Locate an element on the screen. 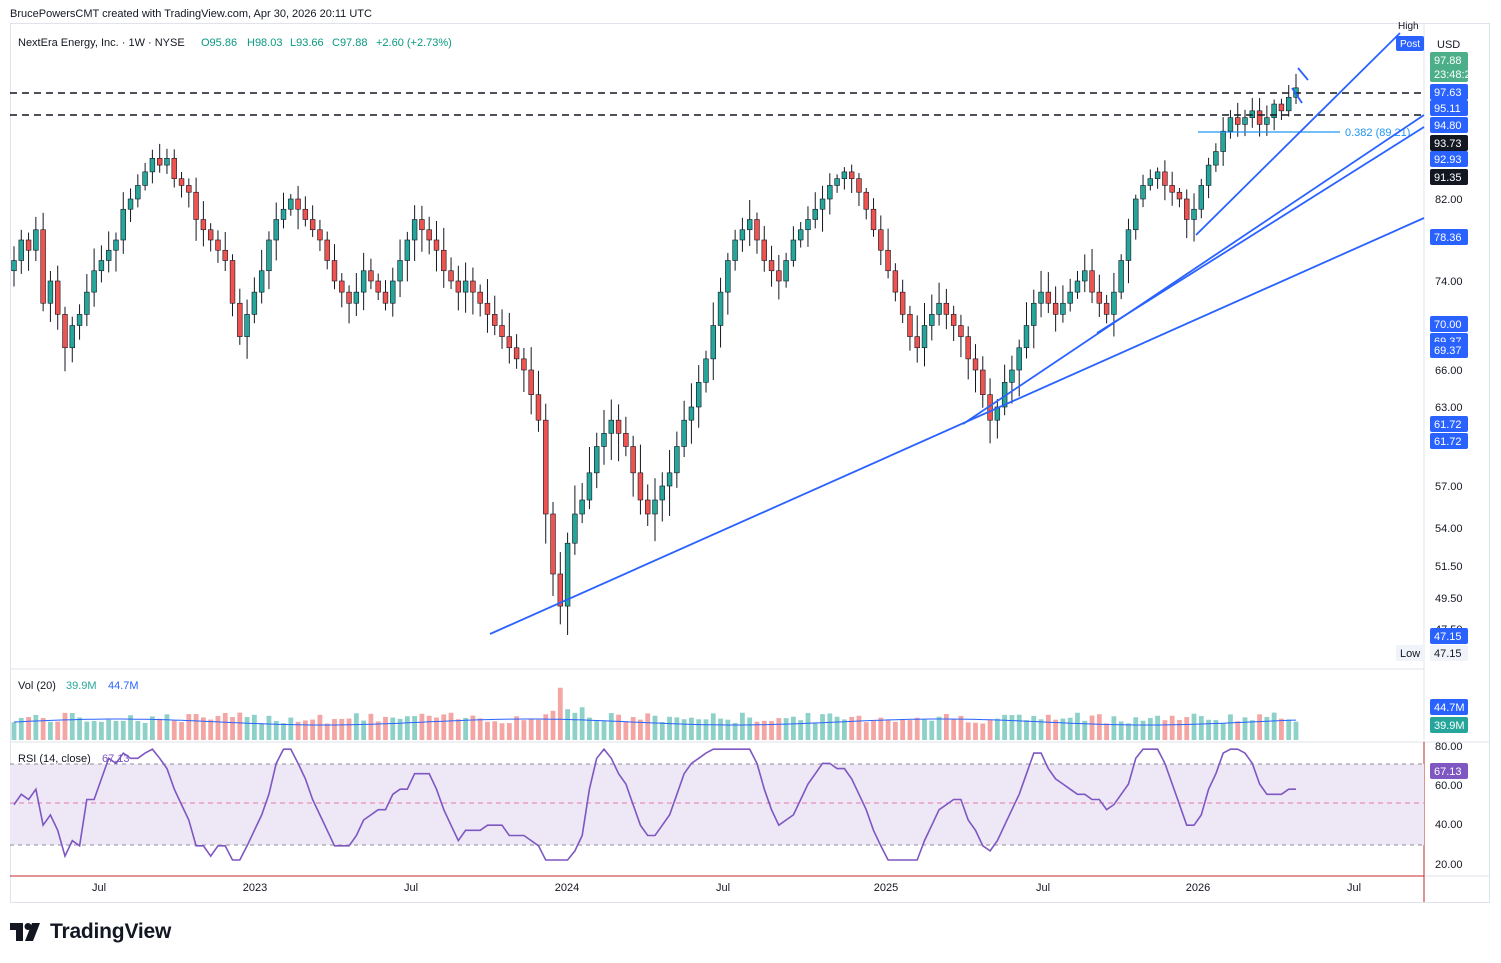 This screenshot has width=1501, height=963. currency-label: USD is located at coordinates (1448, 45).